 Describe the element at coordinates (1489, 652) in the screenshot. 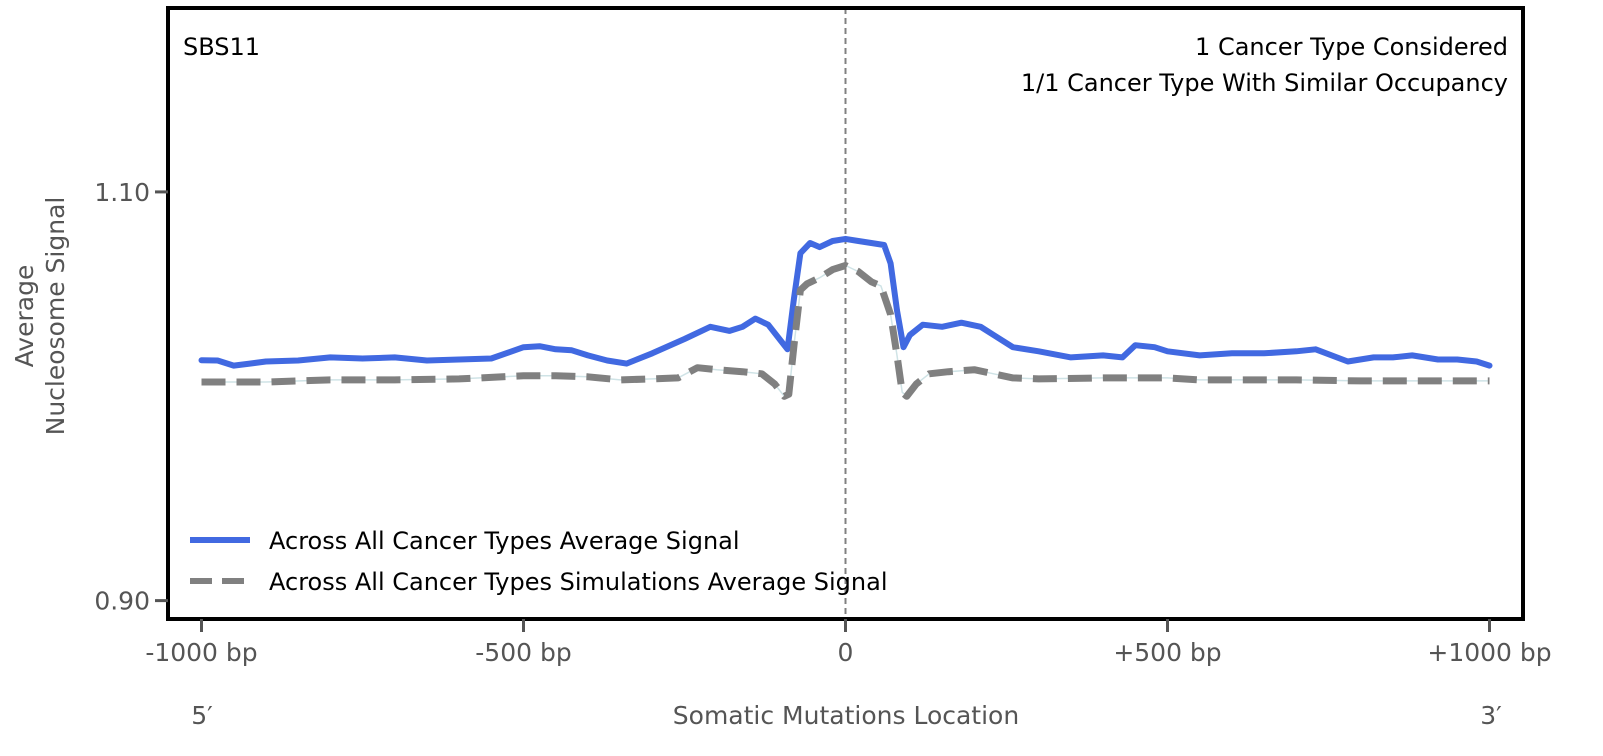

I see `x-tick-label: +1000 bp` at that location.